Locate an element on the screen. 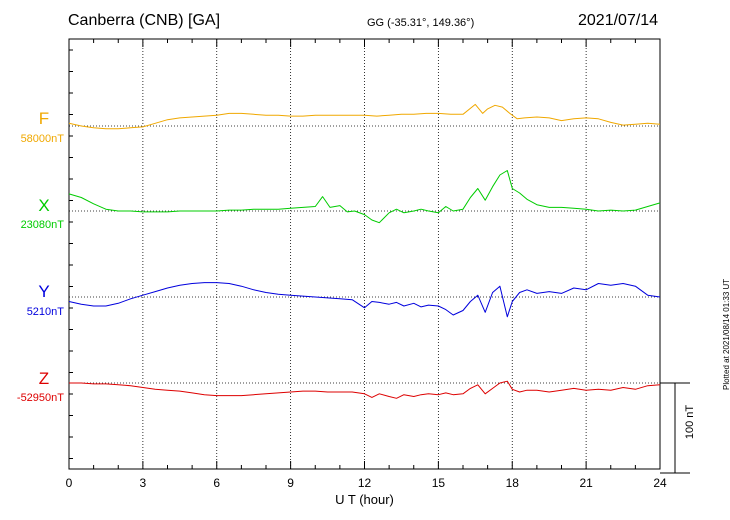 This screenshot has height=520, width=730. station-title: Canberra (CNB) [GA] is located at coordinates (144, 20).